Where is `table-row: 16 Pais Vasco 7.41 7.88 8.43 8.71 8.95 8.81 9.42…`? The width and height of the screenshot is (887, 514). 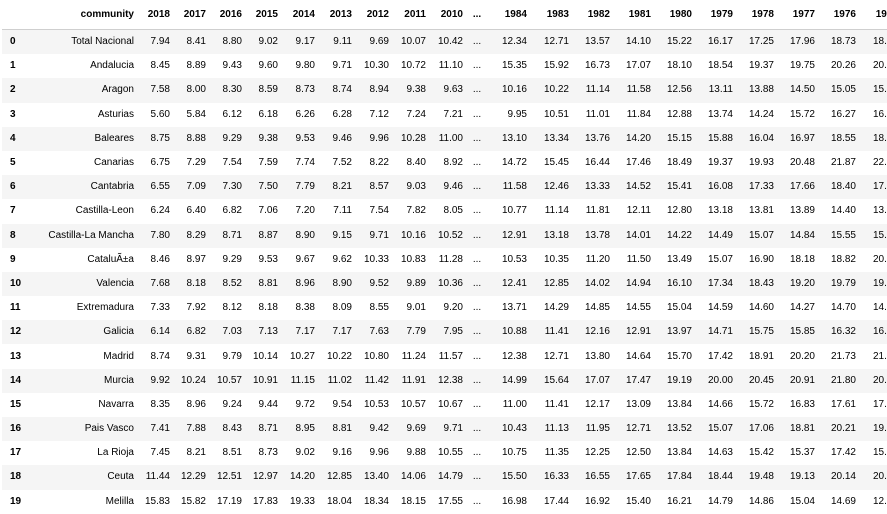
table-row: 16 Pais Vasco 7.41 7.88 8.43 8.71 8.95 8.81 9.42… is located at coordinates (444, 429).